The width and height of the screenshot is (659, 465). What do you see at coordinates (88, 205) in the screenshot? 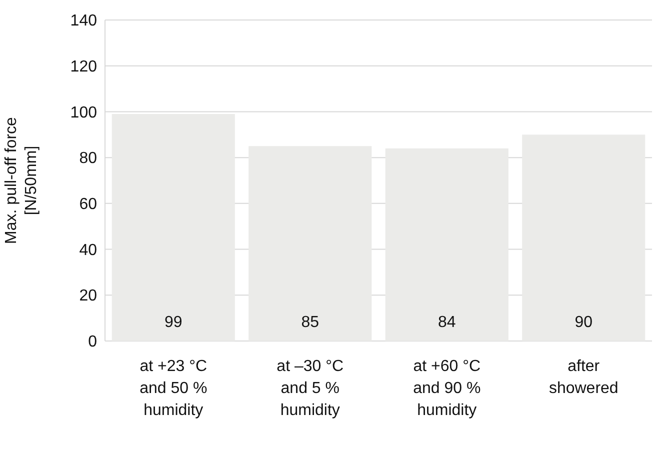
I see `y-tick-label: 60` at bounding box center [88, 205].